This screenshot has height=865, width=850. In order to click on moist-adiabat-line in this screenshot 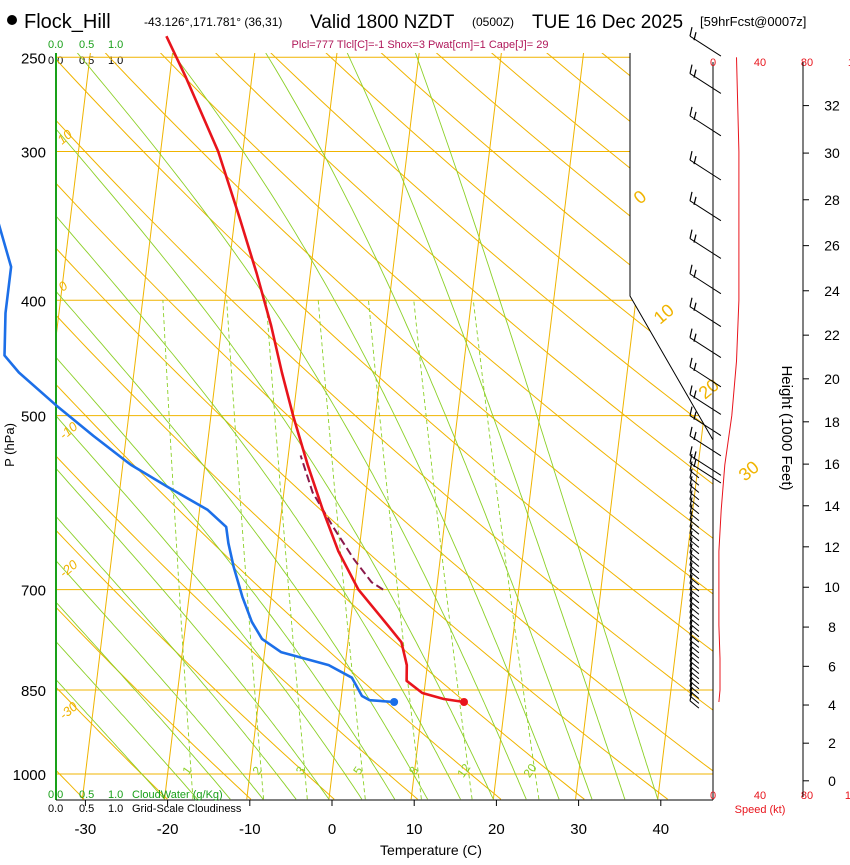, I will do `click(143, 515)`.